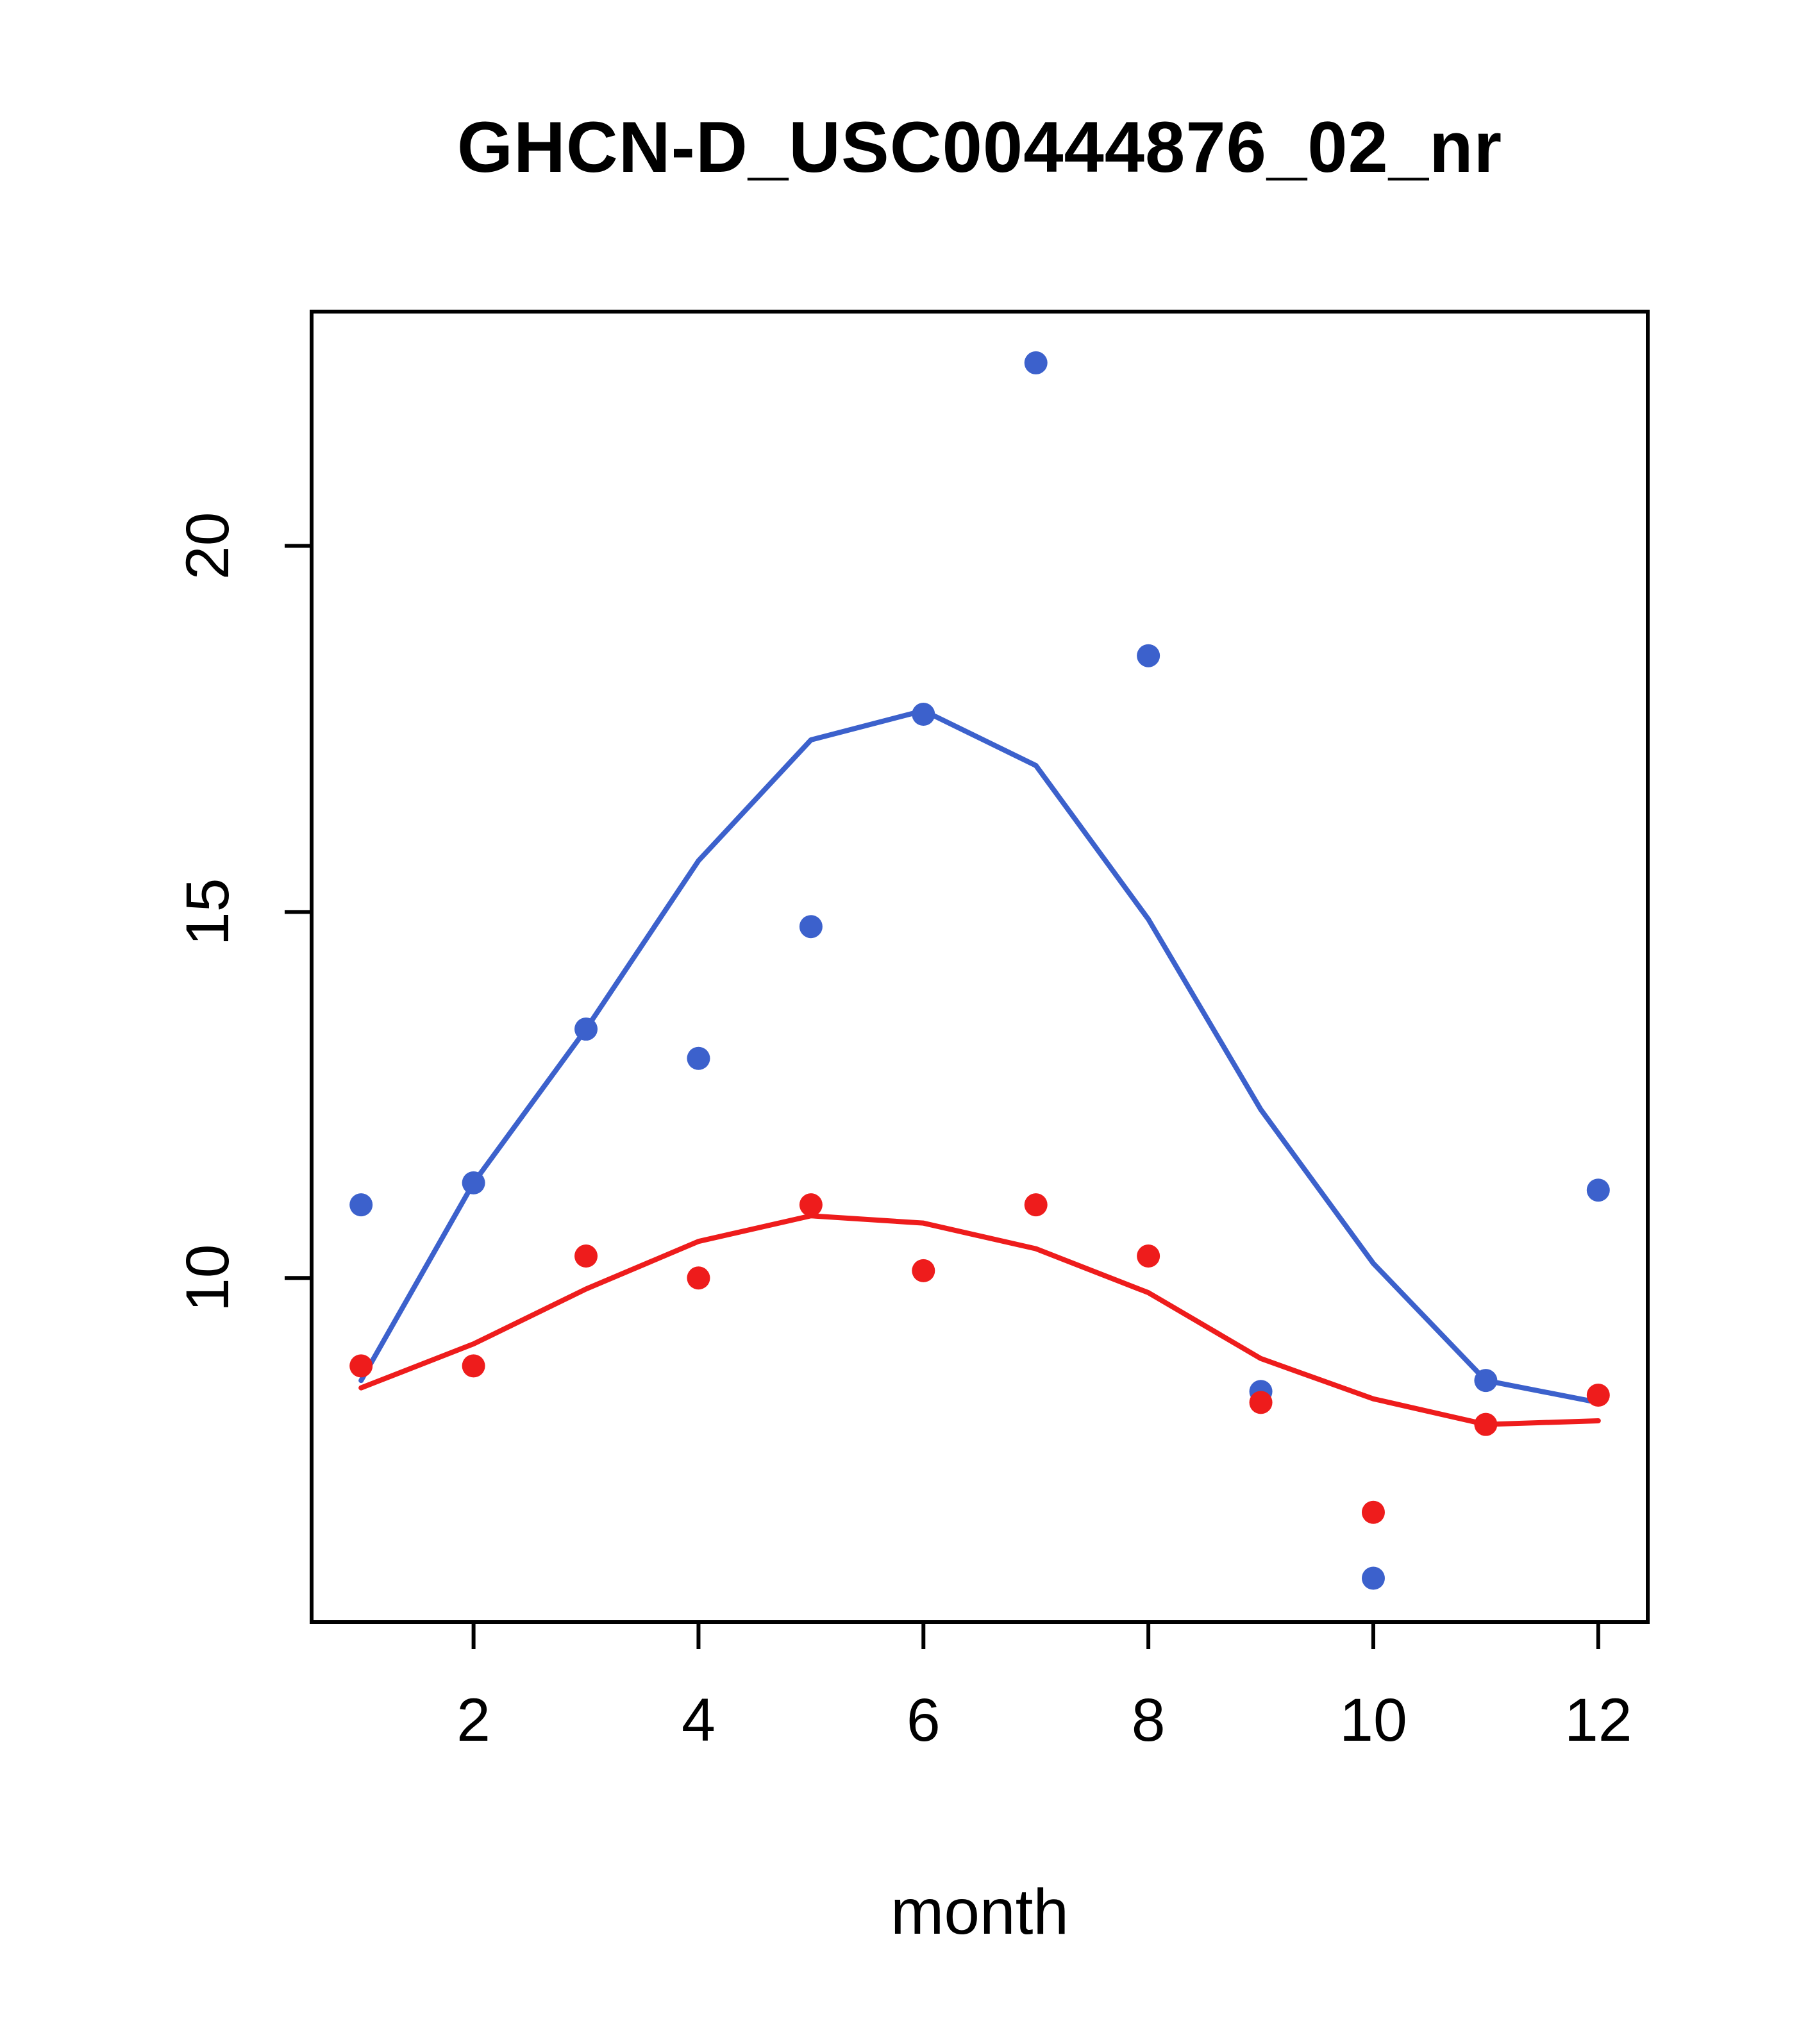 The width and height of the screenshot is (1817, 2044). I want to click on y-tick-label: 10, so click(208, 1278).